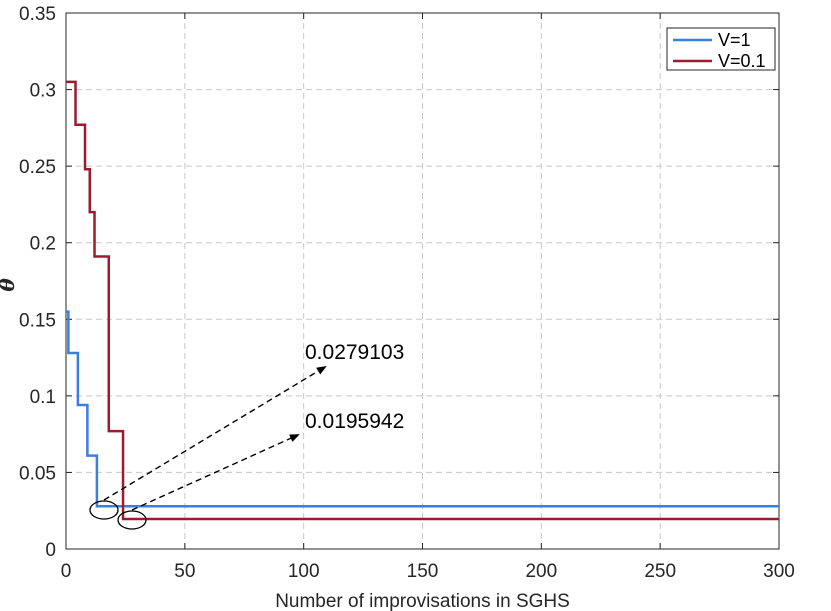 This screenshot has height=611, width=831. Describe the element at coordinates (9, 285) in the screenshot. I see `y-axis-label: θ` at that location.